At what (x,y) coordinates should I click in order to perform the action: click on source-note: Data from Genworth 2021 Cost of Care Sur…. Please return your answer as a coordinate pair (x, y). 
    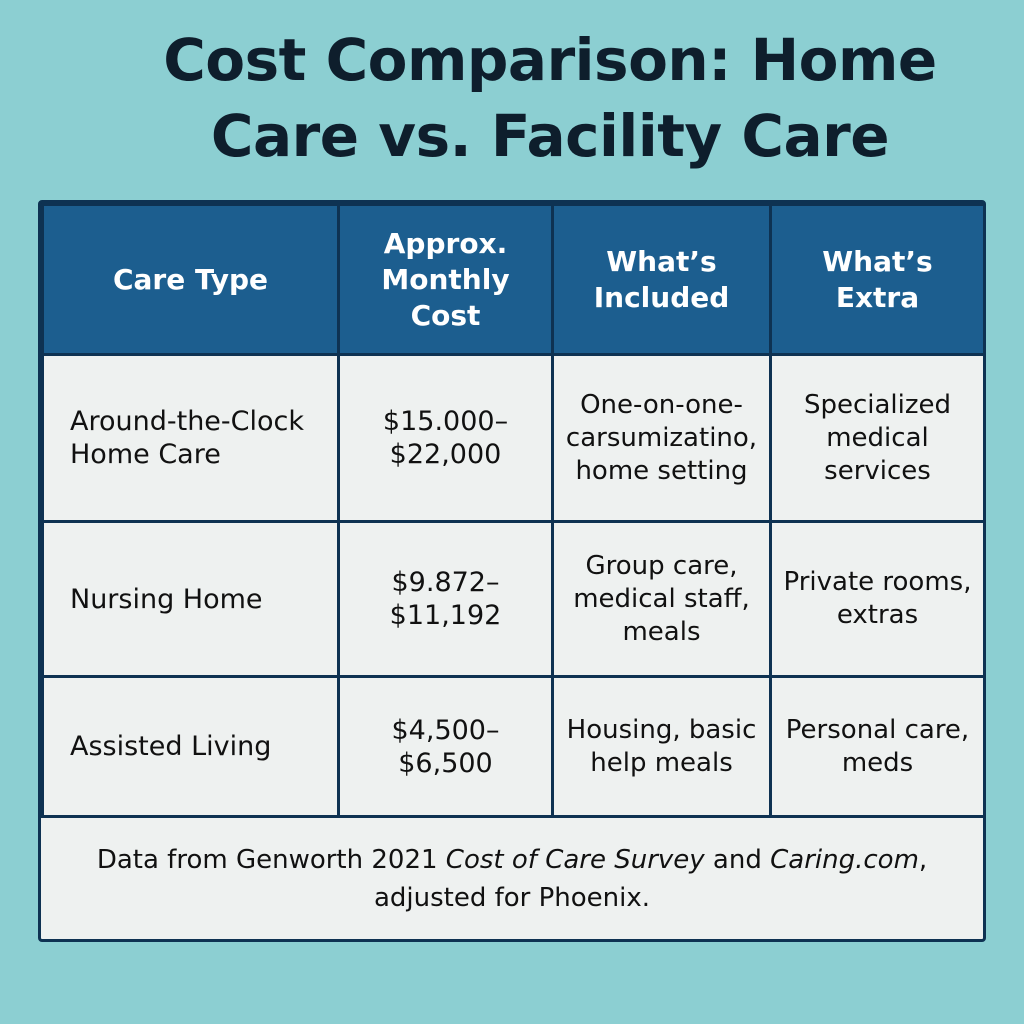
    Looking at the image, I should click on (512, 877).